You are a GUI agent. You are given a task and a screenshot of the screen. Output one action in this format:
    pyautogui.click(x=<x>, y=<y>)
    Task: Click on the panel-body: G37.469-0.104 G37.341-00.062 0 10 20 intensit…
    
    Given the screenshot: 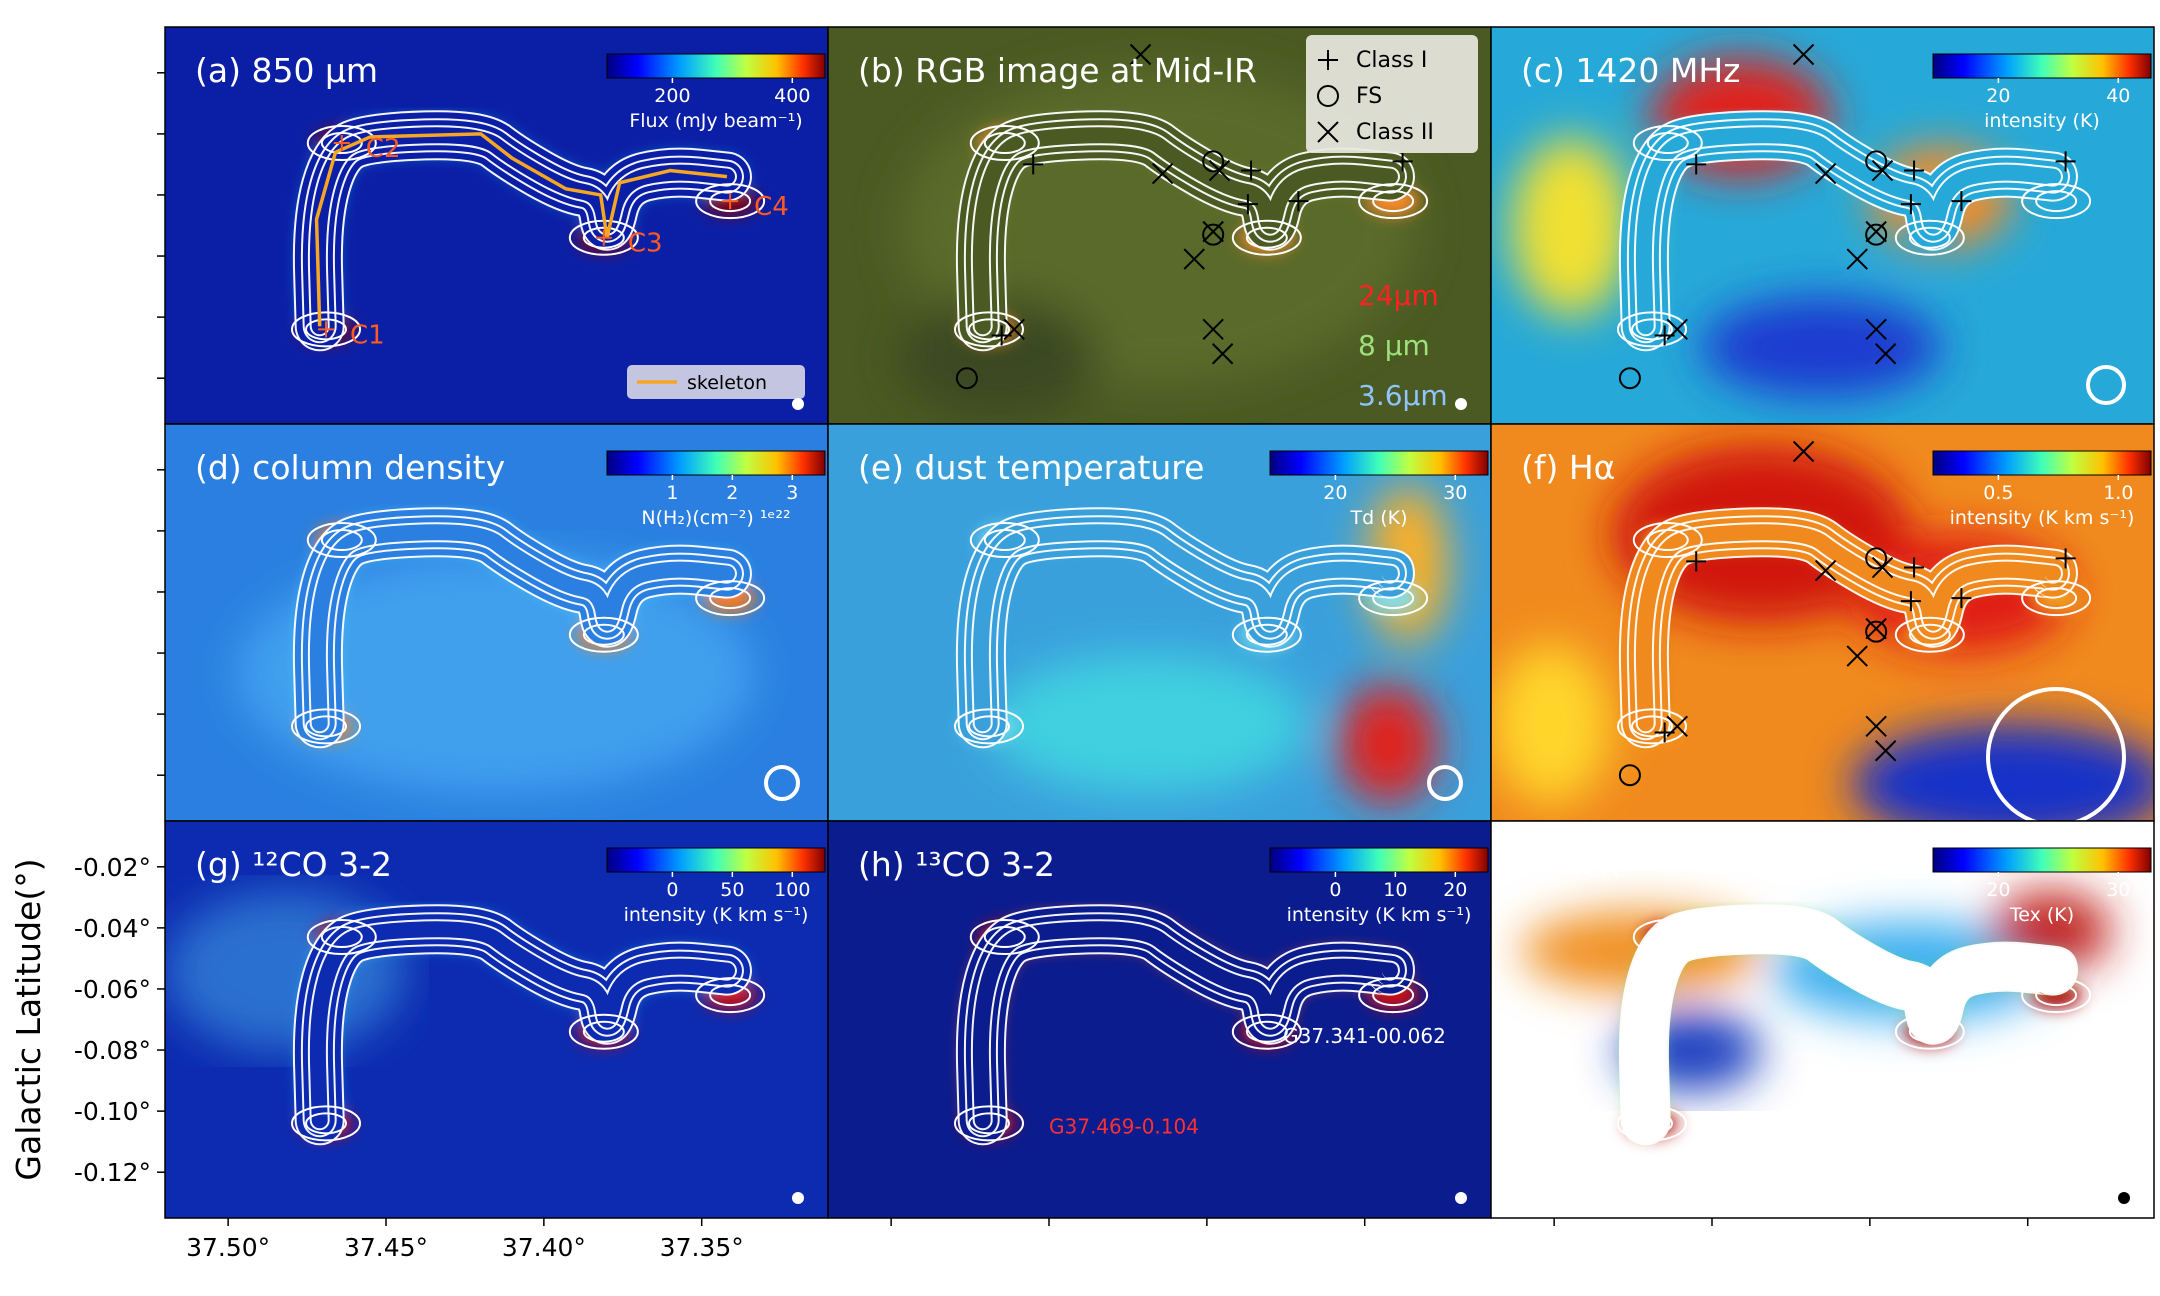 What is the action you would take?
    pyautogui.click(x=1159, y=1019)
    